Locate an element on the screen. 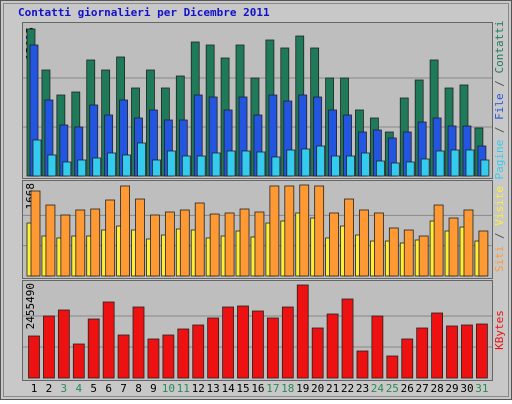 This screenshot has width=512, height=404. x-tick-label: 26 is located at coordinates (407, 388).